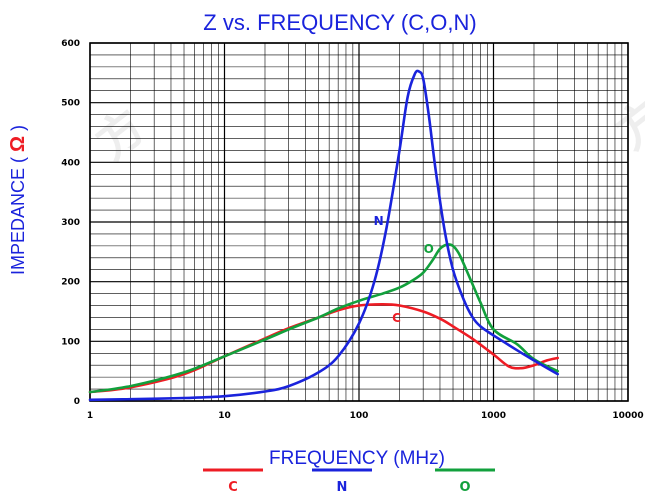  What do you see at coordinates (70, 223) in the screenshot?
I see `y-tick-label: 300` at bounding box center [70, 223].